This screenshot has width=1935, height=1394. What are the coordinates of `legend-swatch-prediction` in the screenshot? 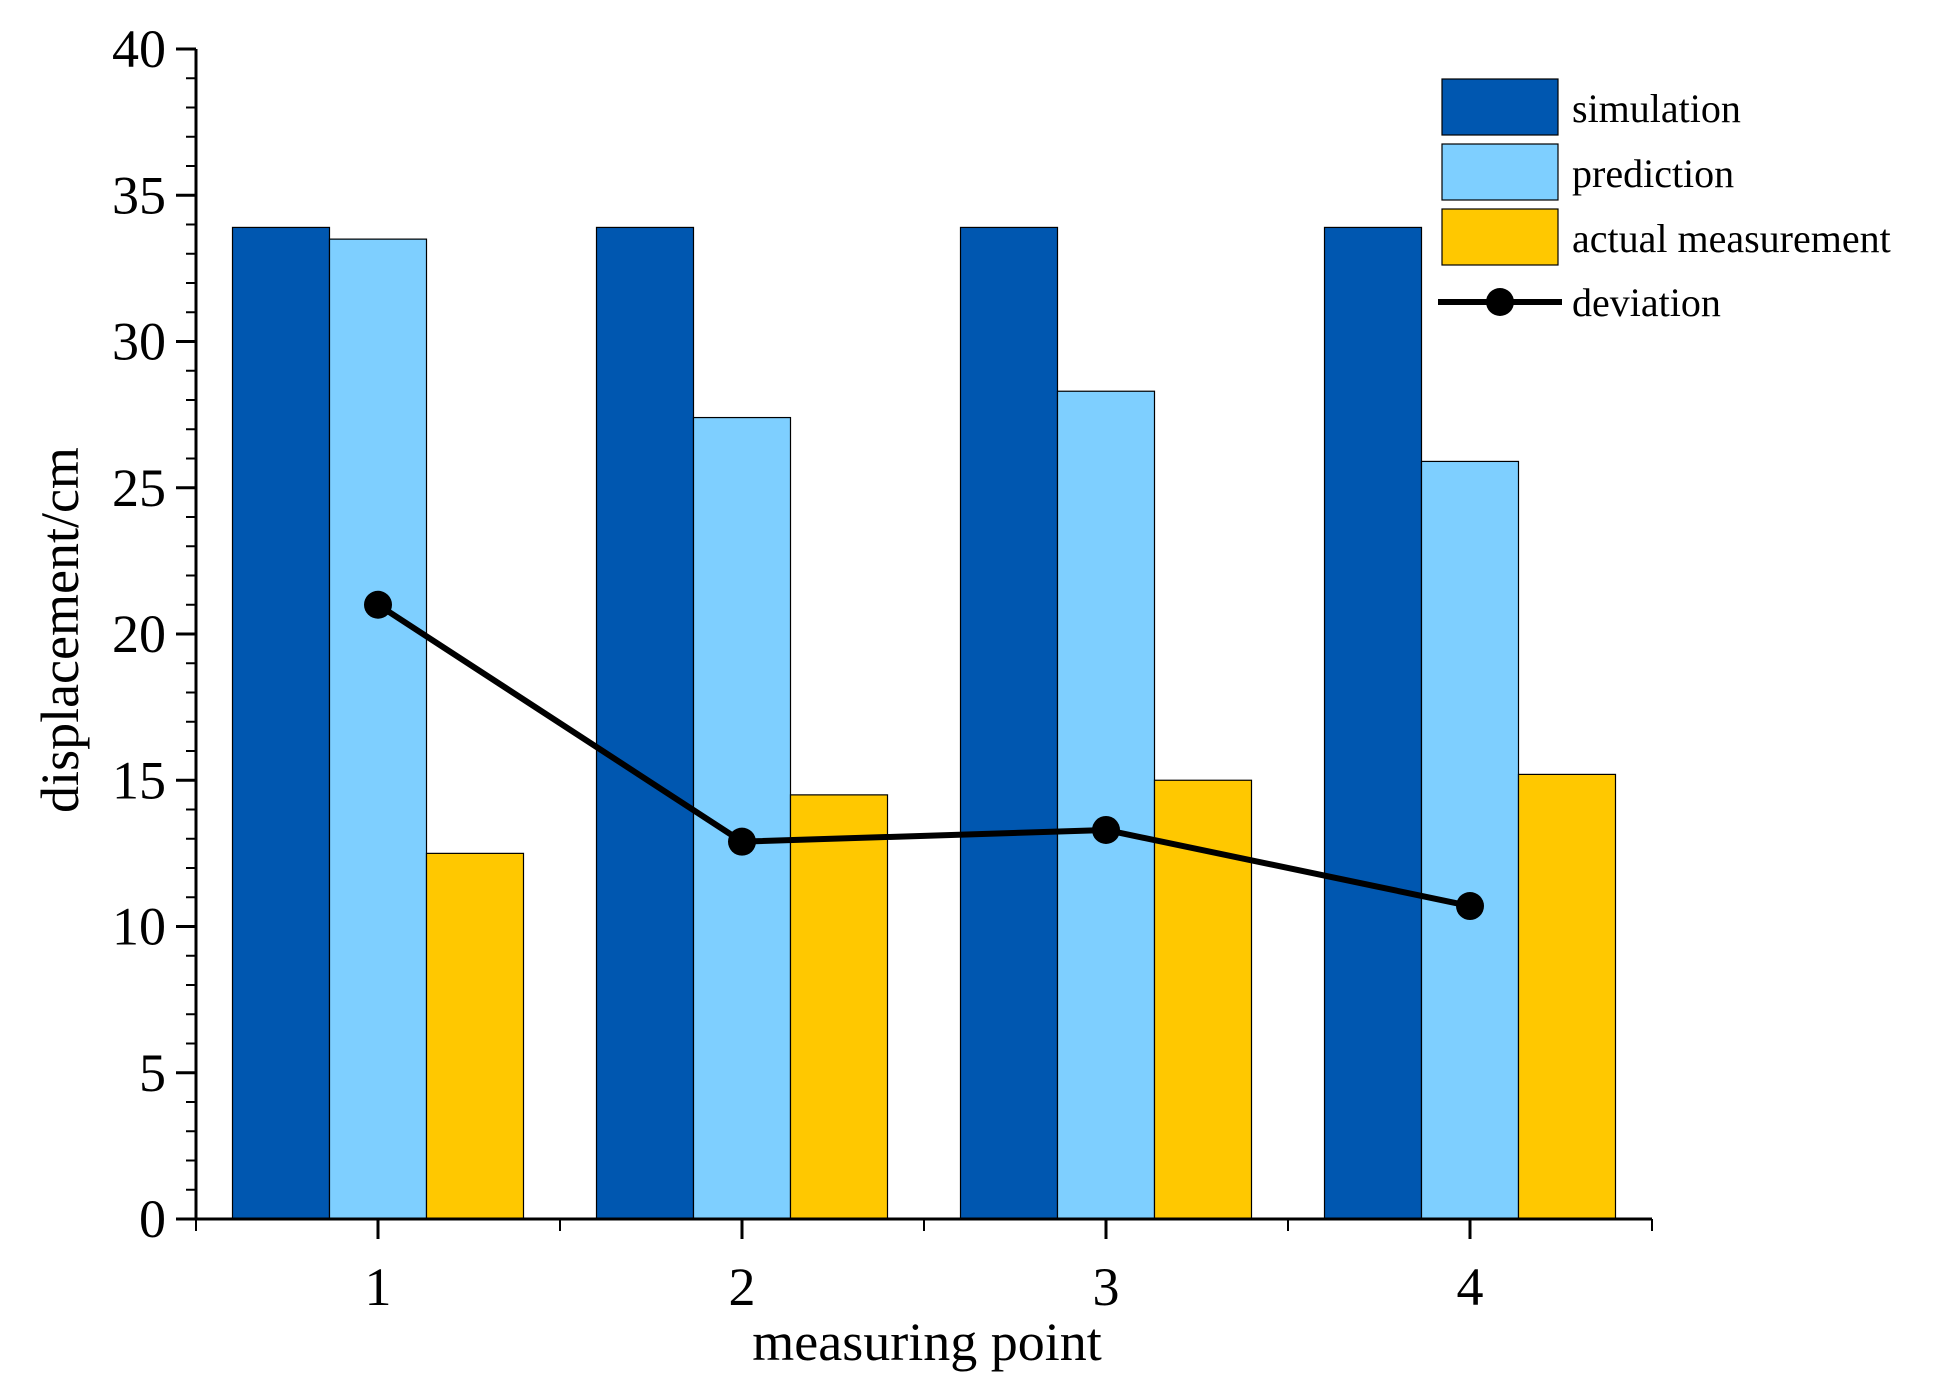 It's located at (1500, 172).